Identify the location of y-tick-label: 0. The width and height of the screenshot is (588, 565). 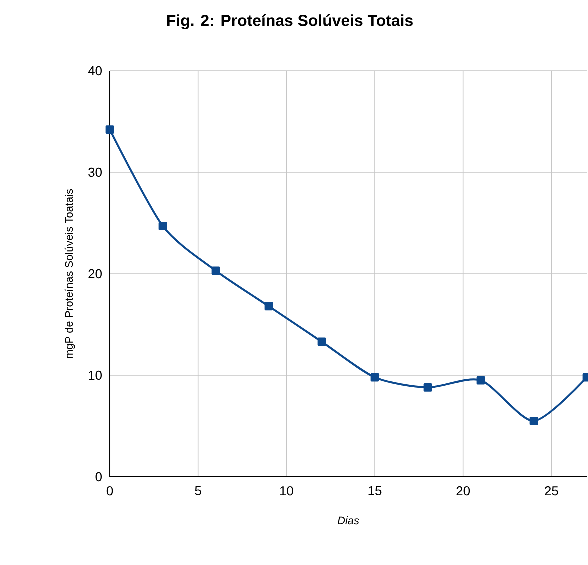
(99, 477).